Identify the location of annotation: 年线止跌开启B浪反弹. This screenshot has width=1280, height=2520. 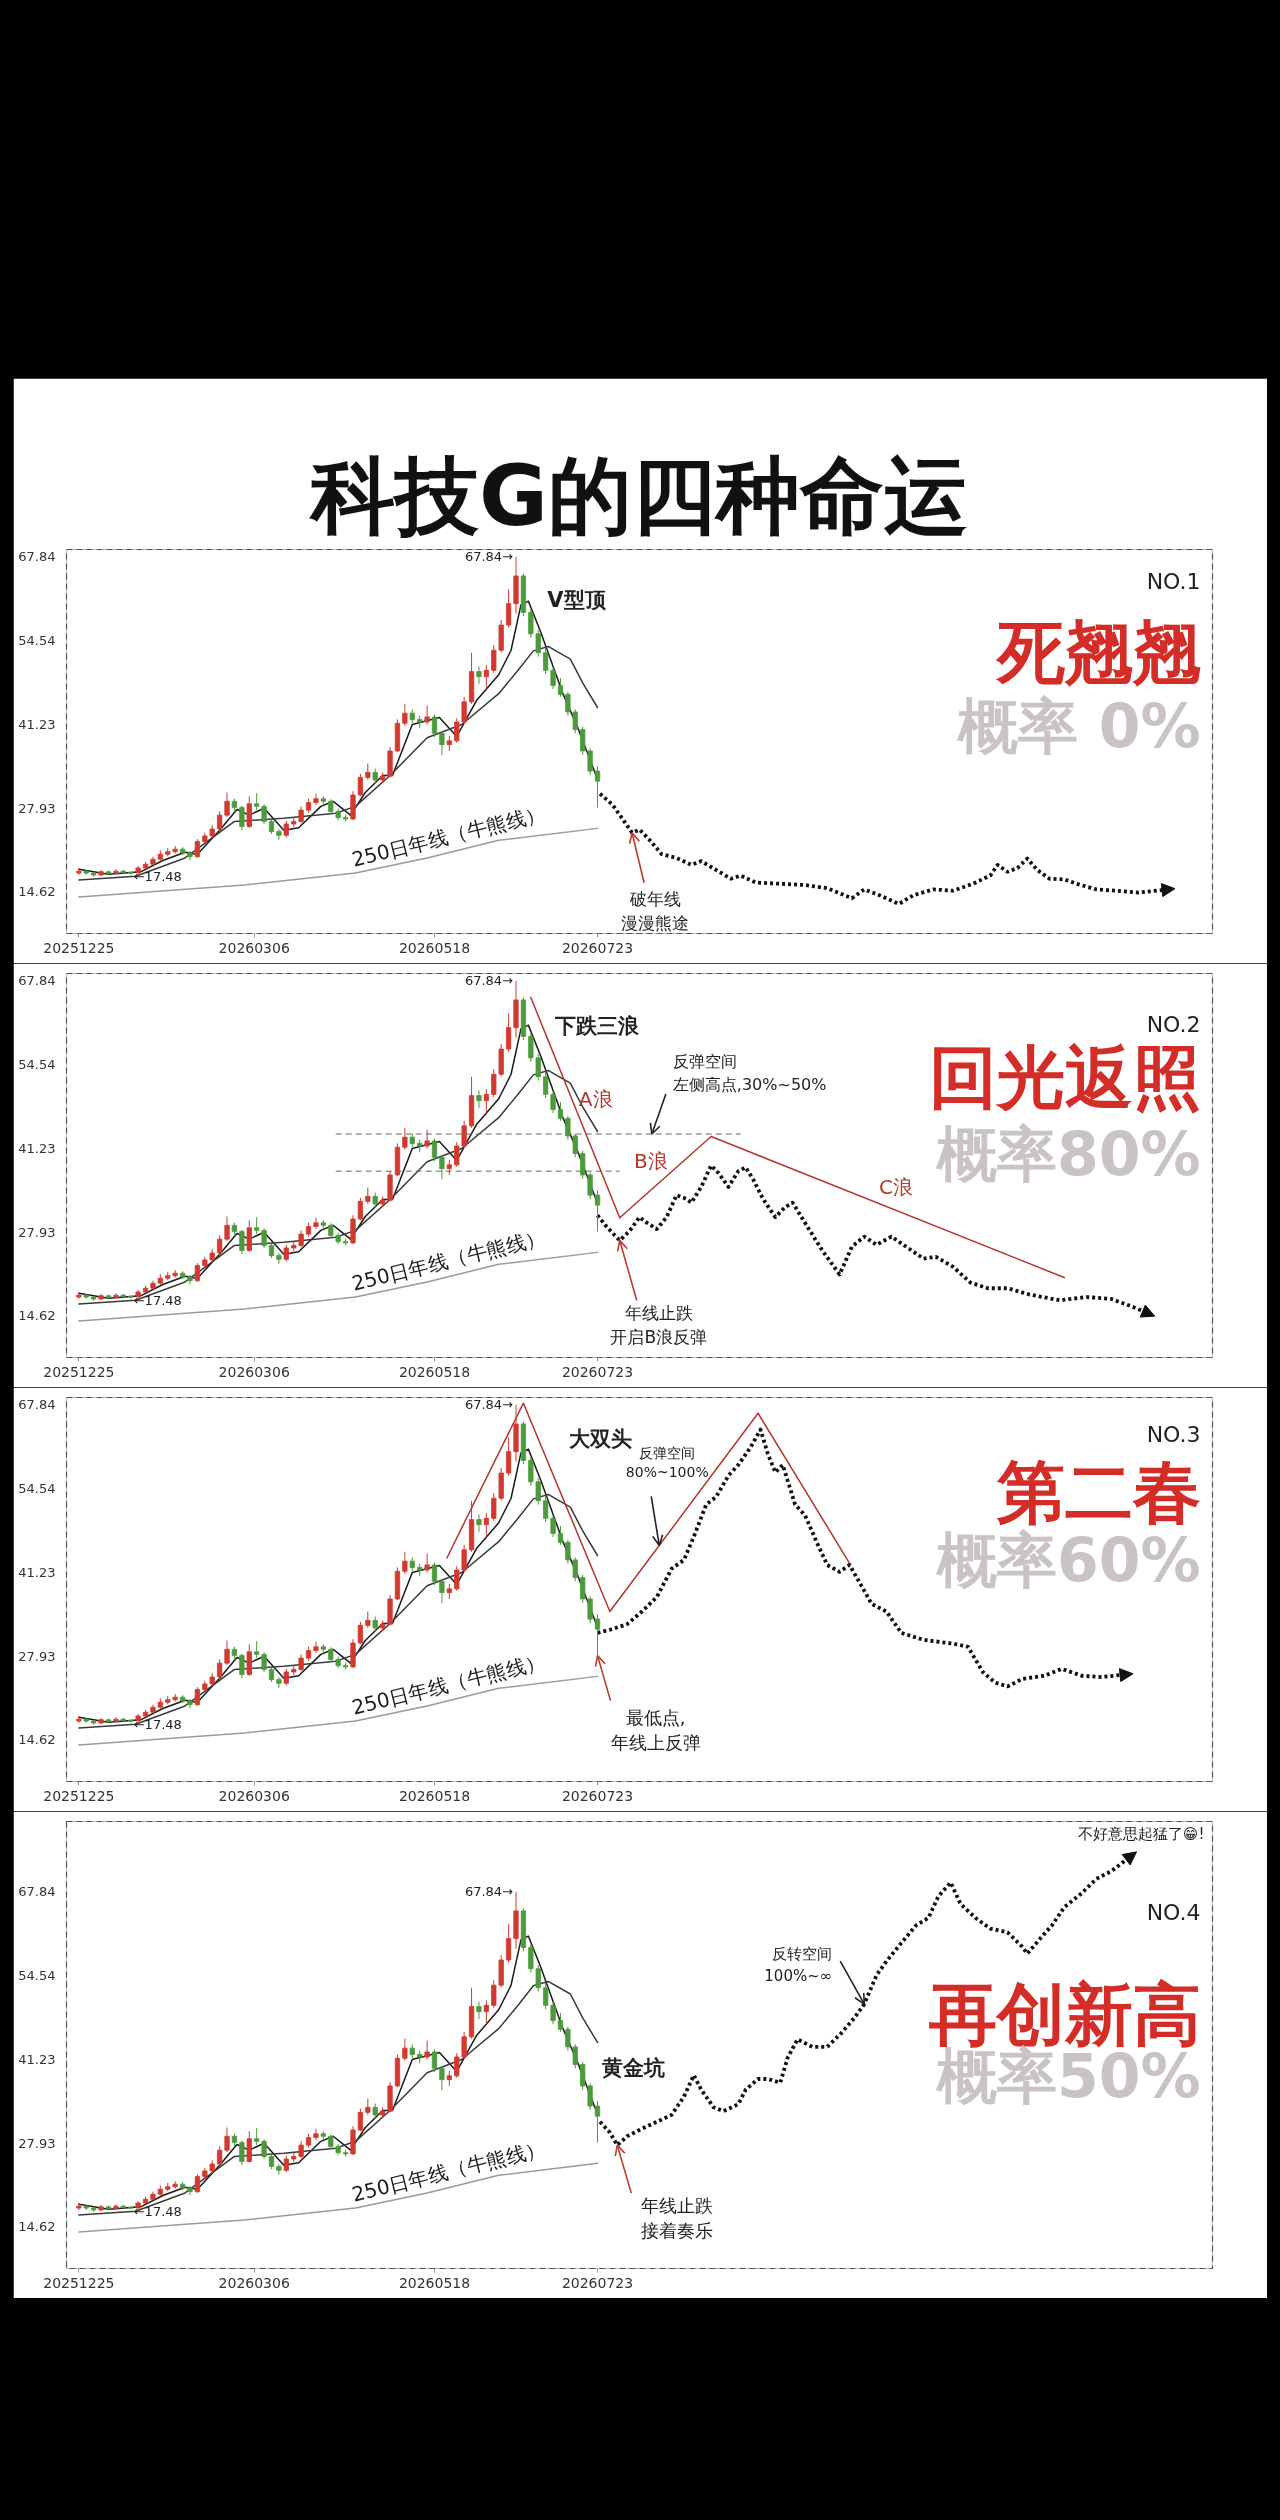
(659, 1325).